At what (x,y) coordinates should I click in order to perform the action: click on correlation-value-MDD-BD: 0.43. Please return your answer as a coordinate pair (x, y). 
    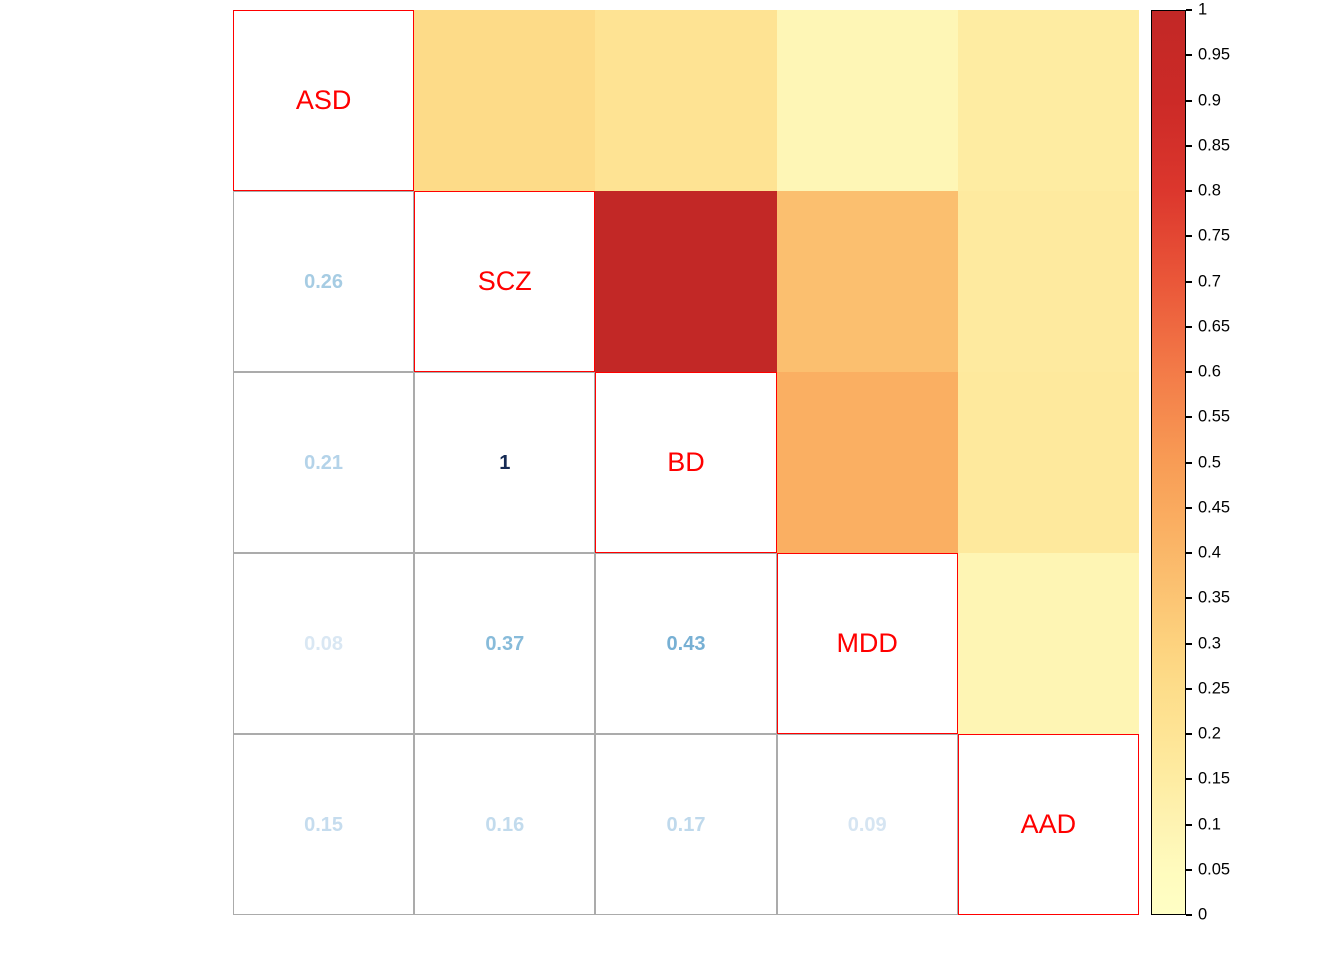
    Looking at the image, I should click on (686, 643).